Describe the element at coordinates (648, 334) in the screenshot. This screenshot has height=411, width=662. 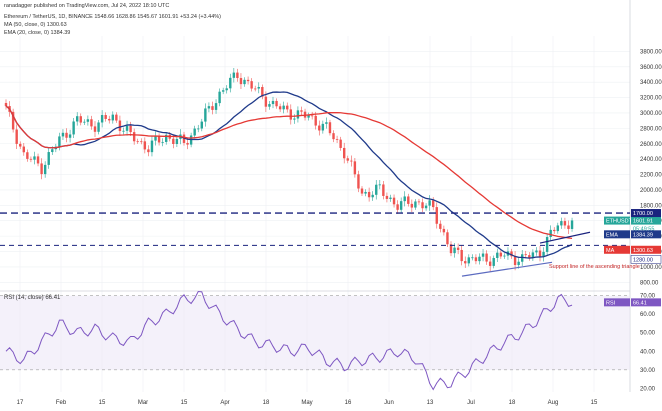
I see `rsi-tick-label: 50.00` at that location.